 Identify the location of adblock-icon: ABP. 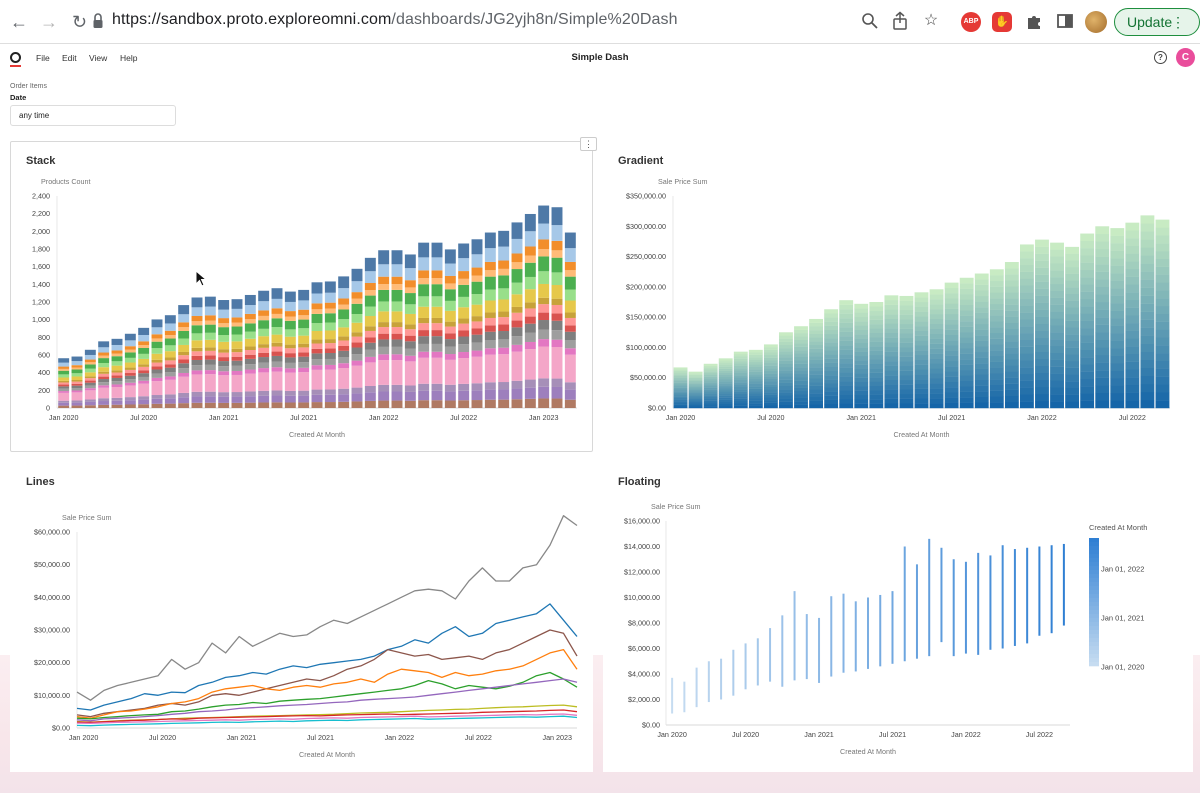
(971, 22).